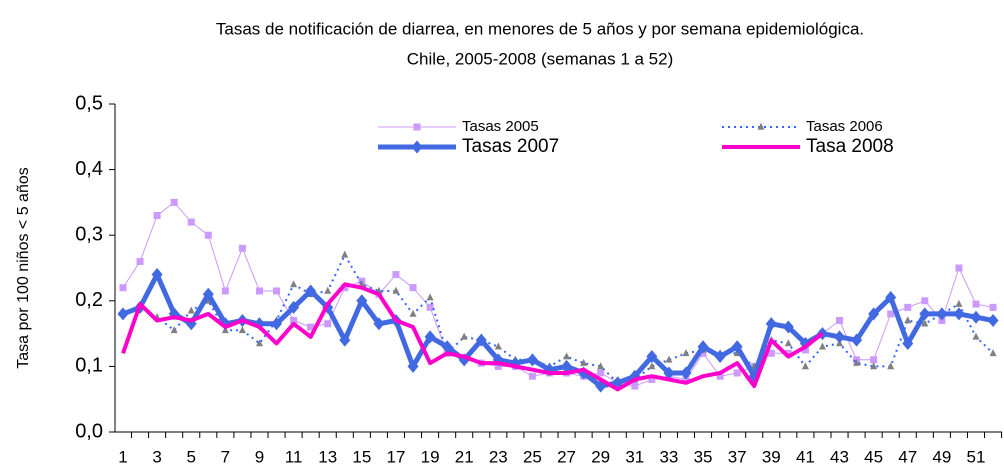  I want to click on x-tick-label: 37, so click(737, 456).